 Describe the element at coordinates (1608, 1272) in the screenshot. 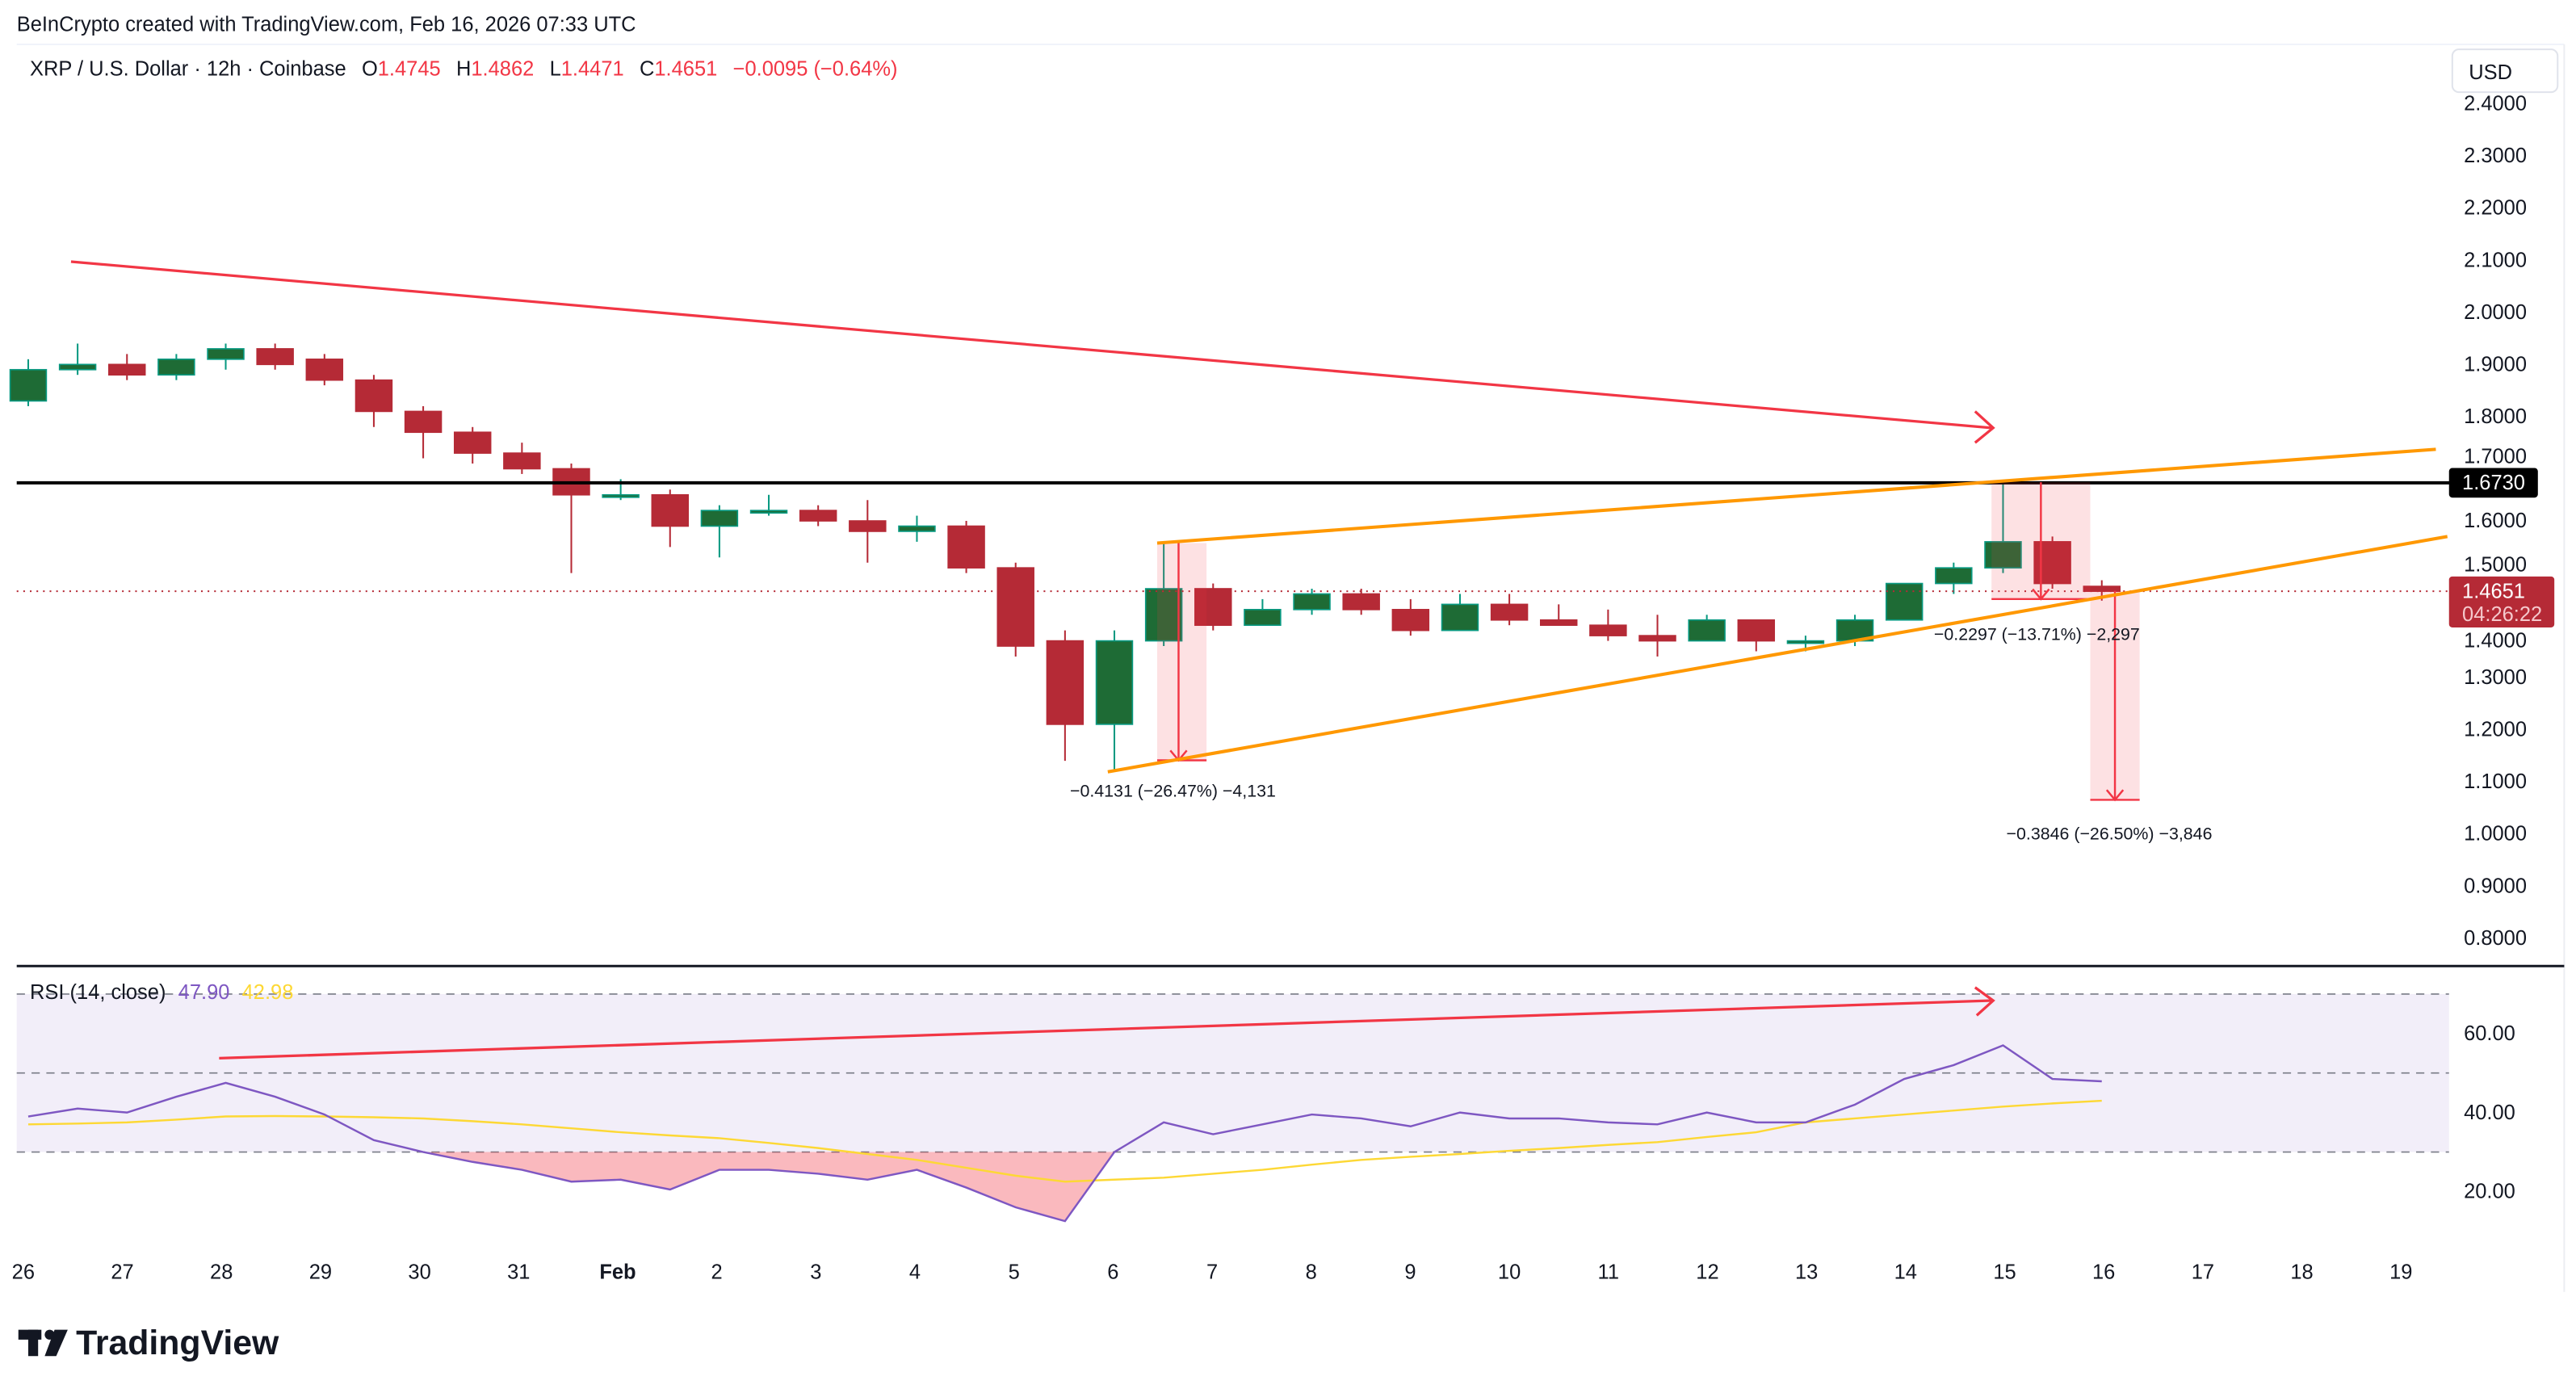

I see `x-tick-label: 11` at that location.